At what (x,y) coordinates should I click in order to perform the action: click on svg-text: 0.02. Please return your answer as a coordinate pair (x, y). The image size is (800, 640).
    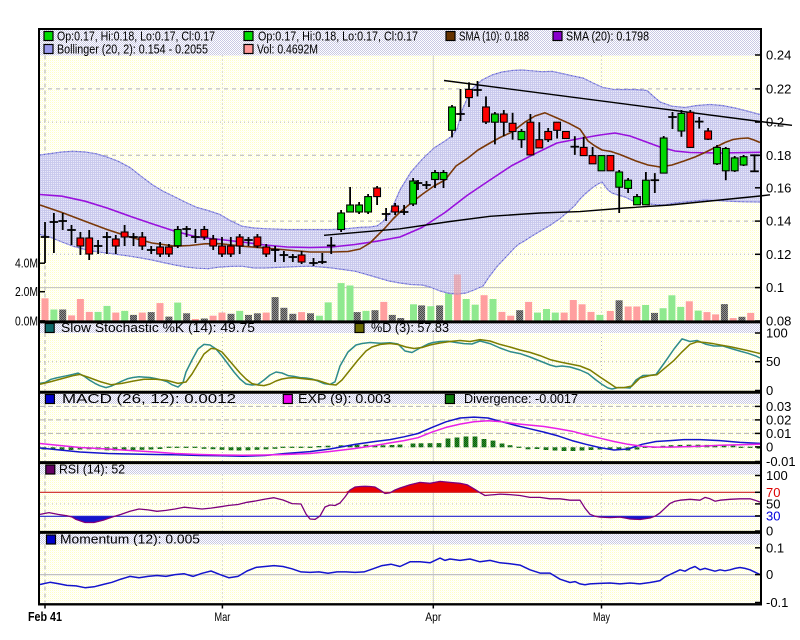
    Looking at the image, I should click on (778, 419).